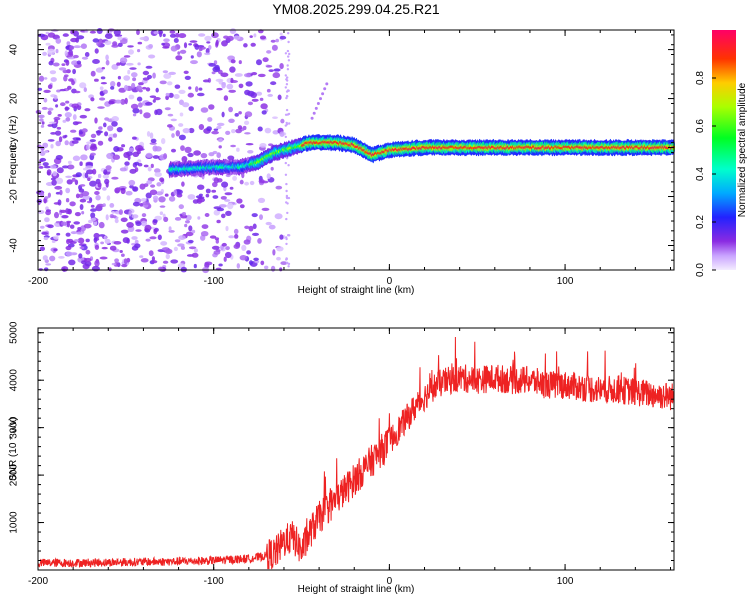 Image resolution: width=750 pixels, height=600 pixels. What do you see at coordinates (14, 196) in the screenshot?
I see `y-tick-label: -20` at bounding box center [14, 196].